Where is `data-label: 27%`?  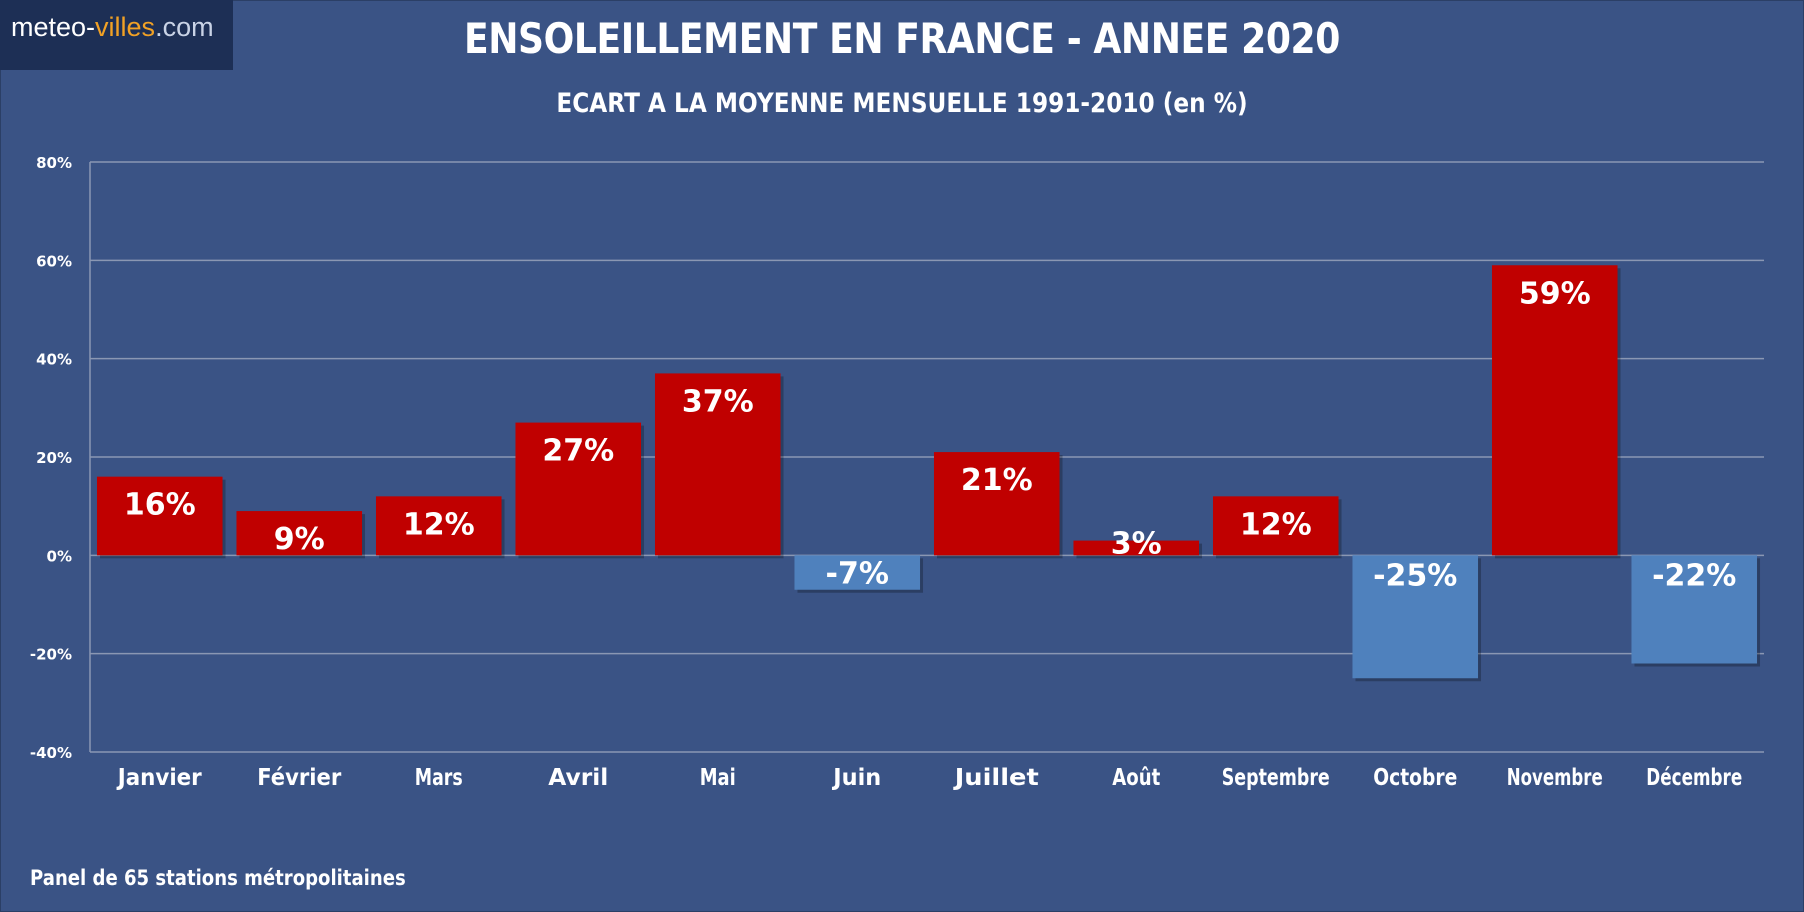
data-label: 27% is located at coordinates (578, 451).